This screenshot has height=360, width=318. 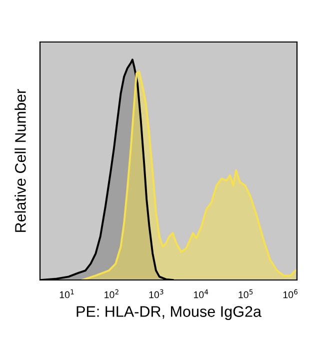 I want to click on x-tick-label: 10$^{6}$, so click(x=290, y=293).